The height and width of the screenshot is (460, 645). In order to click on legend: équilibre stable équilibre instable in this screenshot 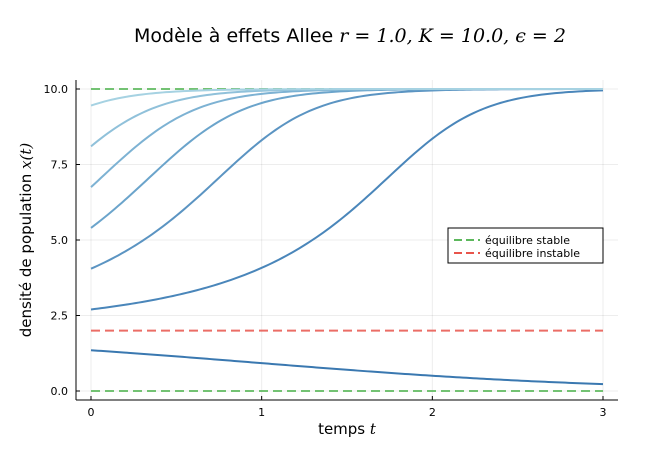, I will do `click(525, 245)`.